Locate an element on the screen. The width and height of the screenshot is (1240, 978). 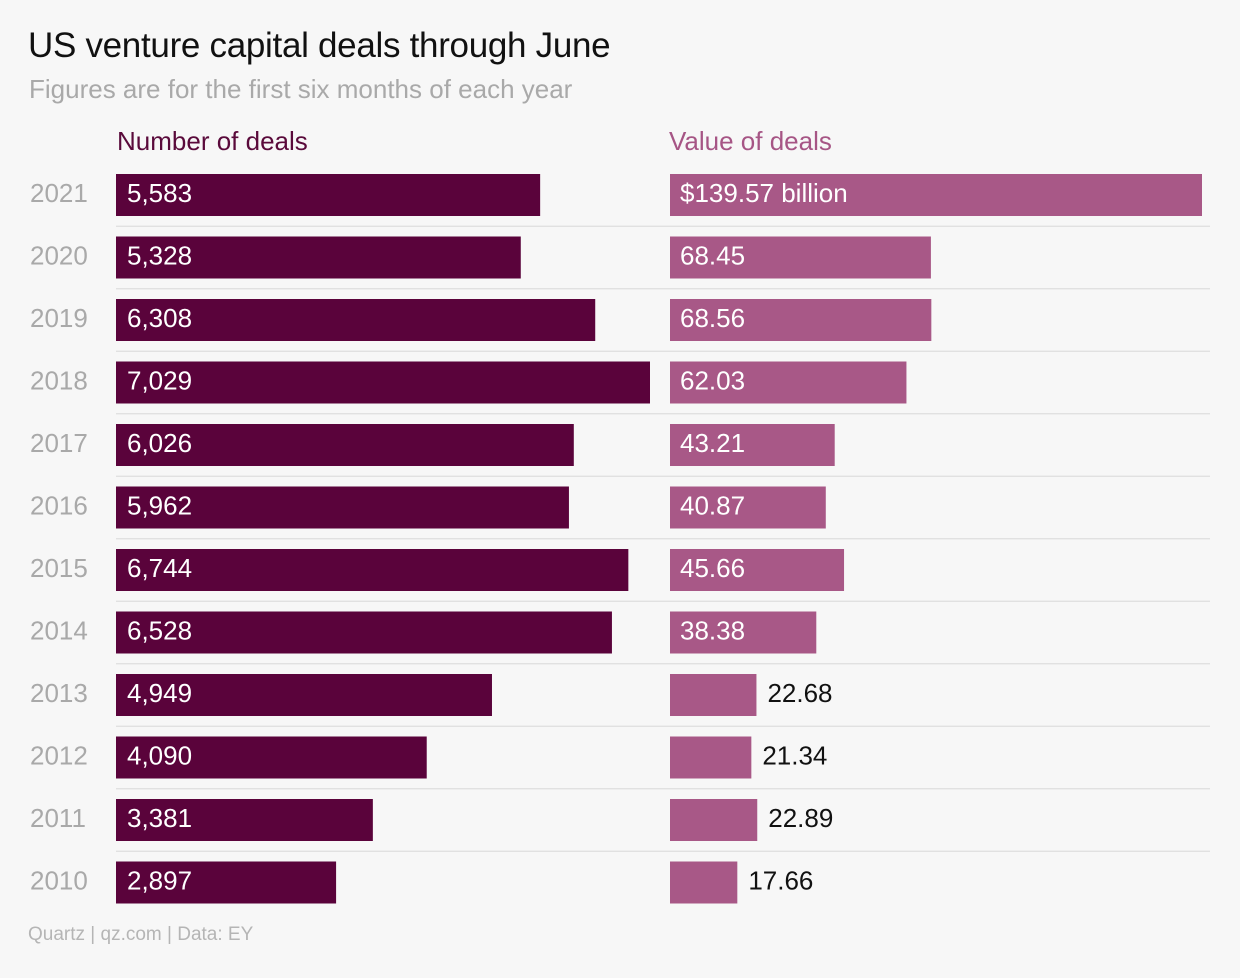
value-data-label: 17.66 is located at coordinates (780, 880).